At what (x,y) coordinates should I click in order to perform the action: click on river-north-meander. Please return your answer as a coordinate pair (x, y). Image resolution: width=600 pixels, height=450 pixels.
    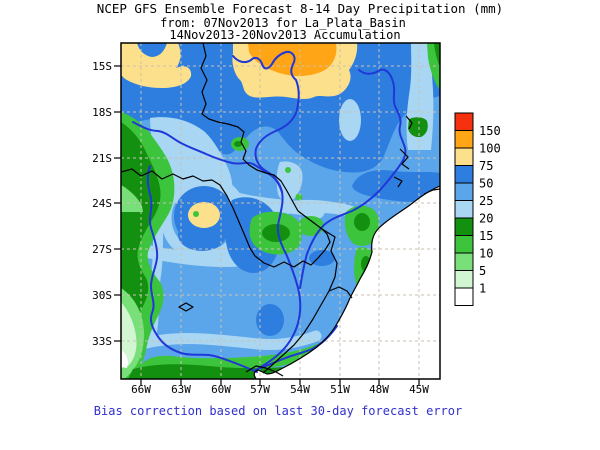
    Looking at the image, I should click on (264, 65).